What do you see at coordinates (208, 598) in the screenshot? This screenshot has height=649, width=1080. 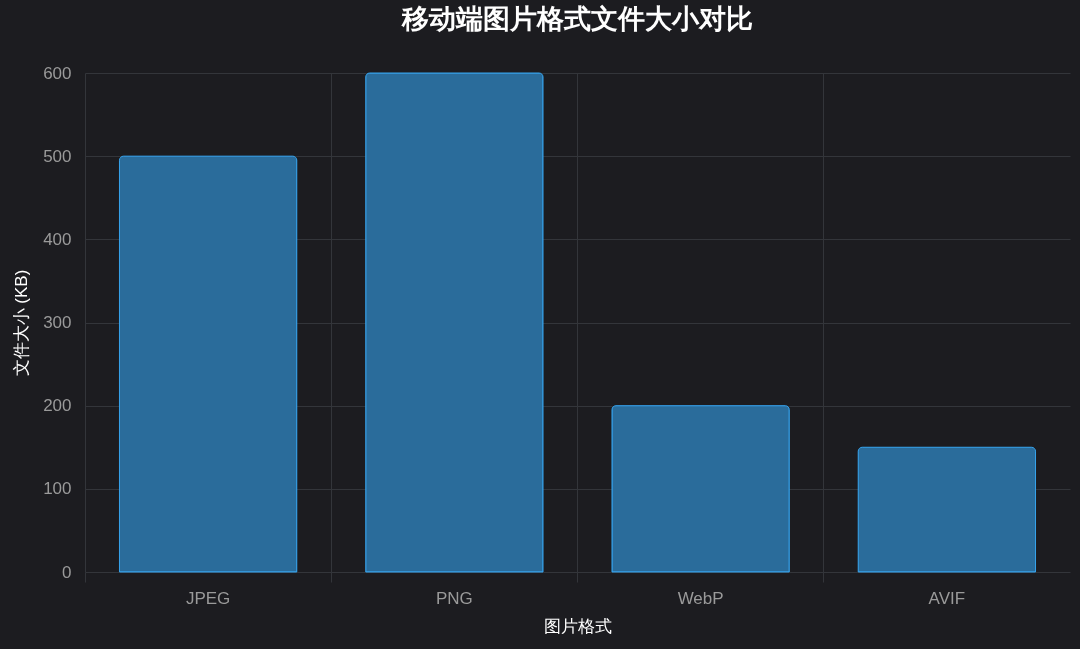 I see `x-tick-label: JPEG` at bounding box center [208, 598].